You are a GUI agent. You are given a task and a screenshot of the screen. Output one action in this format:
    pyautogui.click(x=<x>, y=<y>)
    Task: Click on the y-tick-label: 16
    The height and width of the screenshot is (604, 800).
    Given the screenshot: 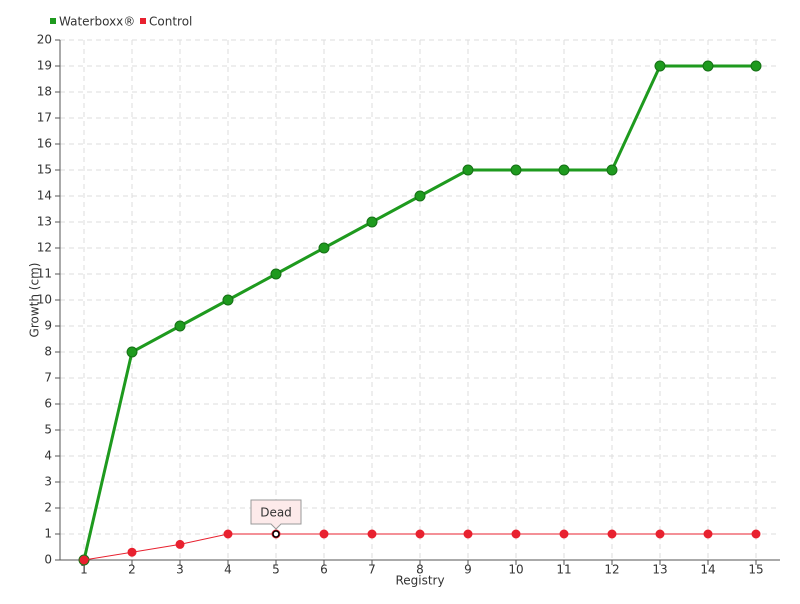 What is the action you would take?
    pyautogui.click(x=44, y=144)
    